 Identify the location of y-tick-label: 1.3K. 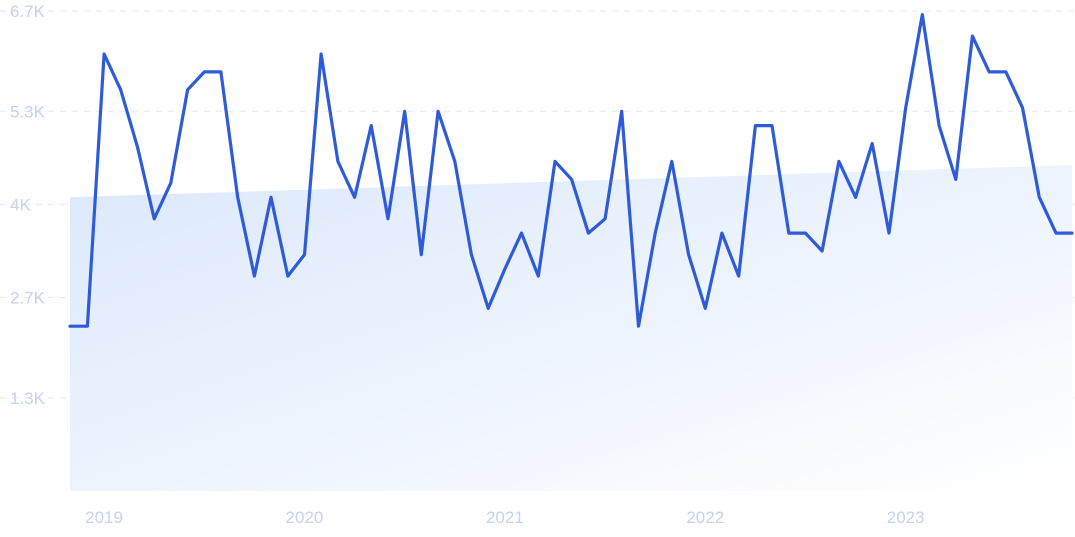
(28, 398).